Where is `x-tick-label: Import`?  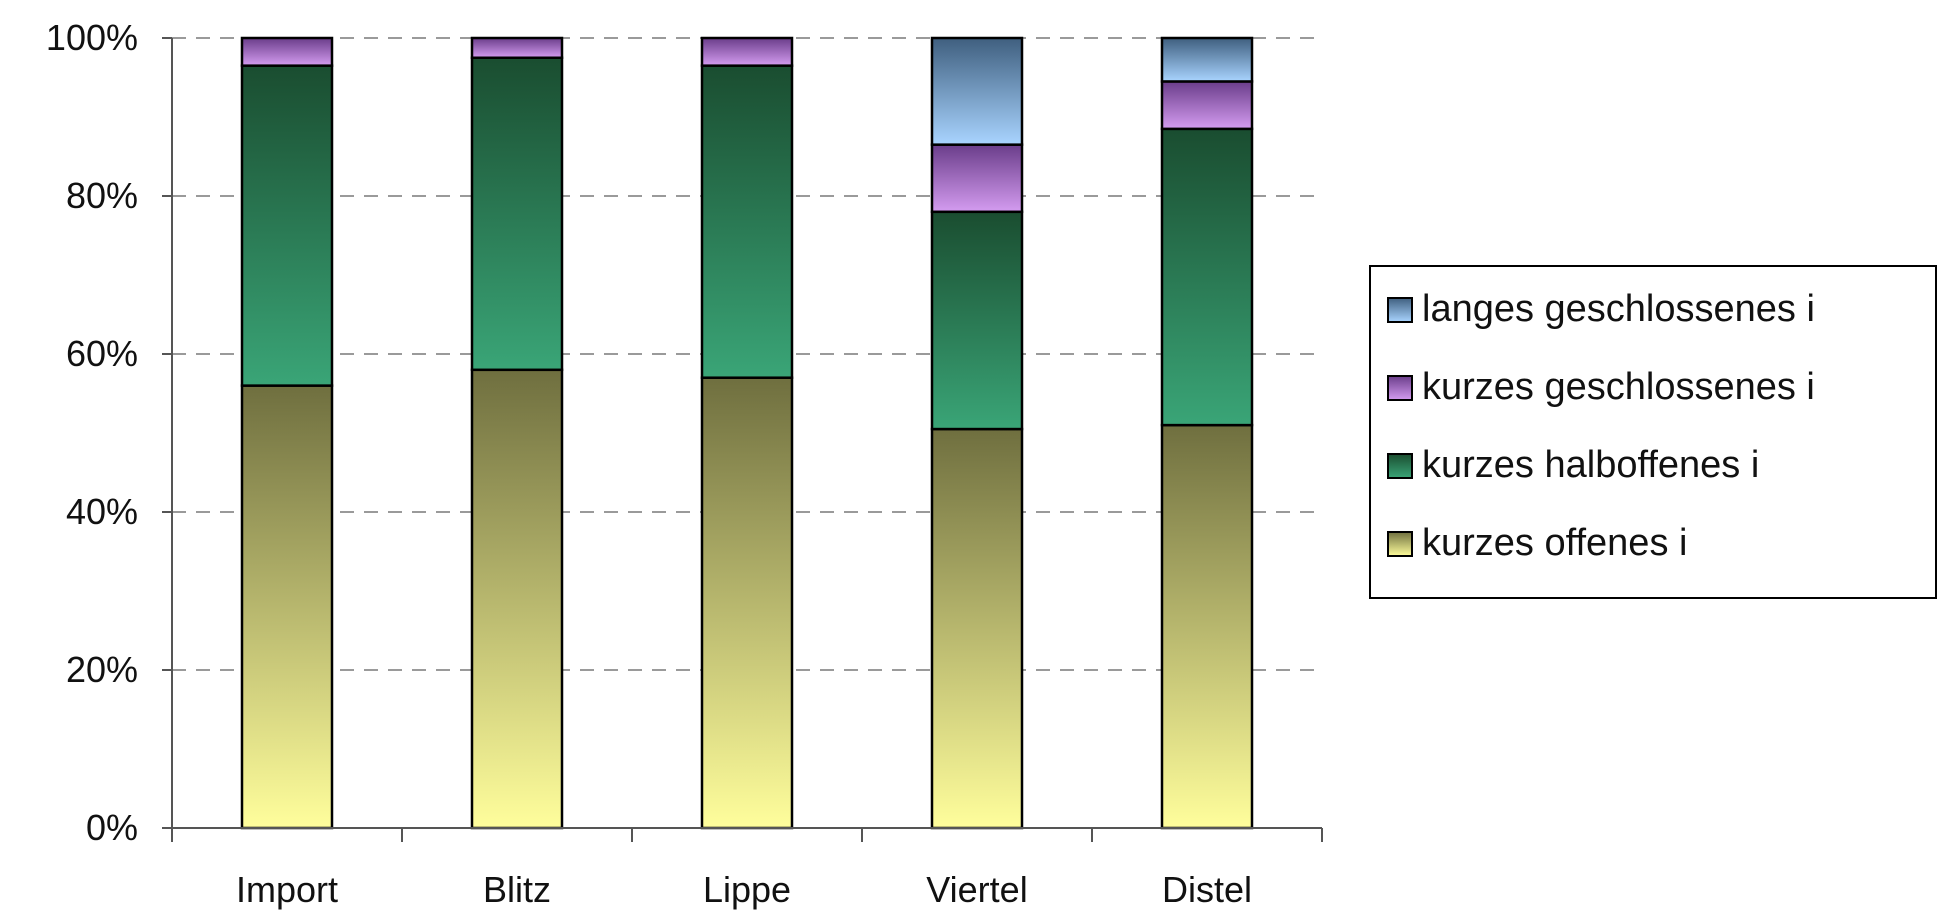 x-tick-label: Import is located at coordinates (287, 889).